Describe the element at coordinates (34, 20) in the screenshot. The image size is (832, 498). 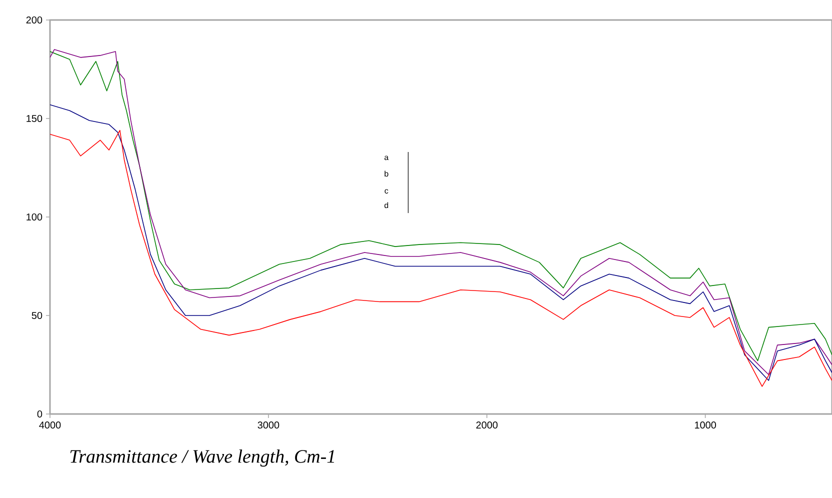
I see `y-tick-label: 200` at that location.